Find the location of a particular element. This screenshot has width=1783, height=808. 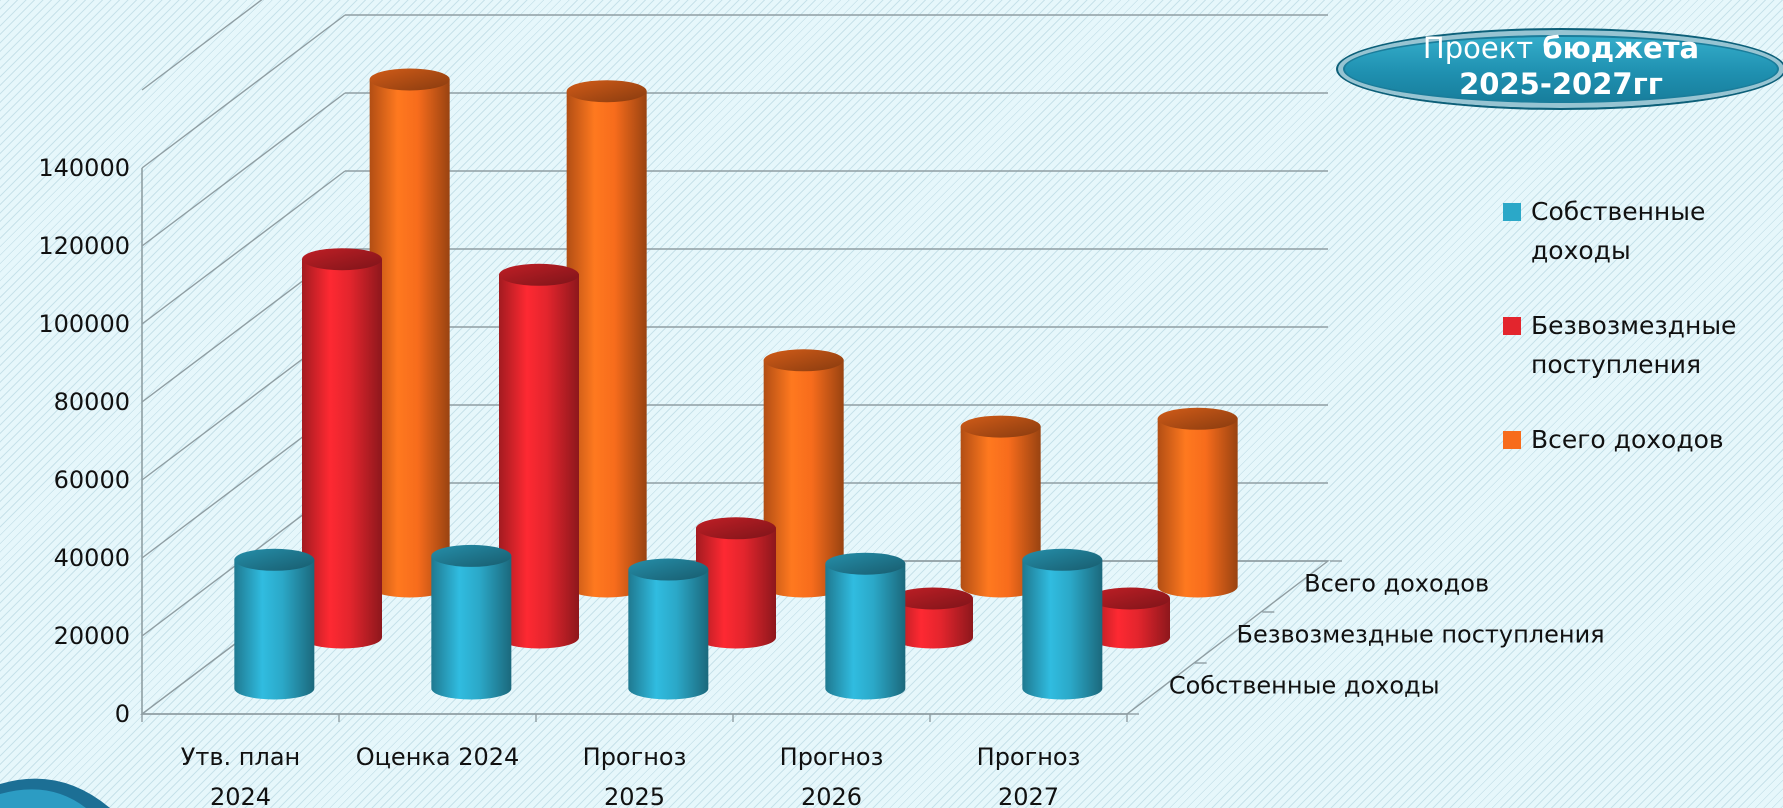

x-tick-label-3: Прогноз 2025 is located at coordinates (635, 775).